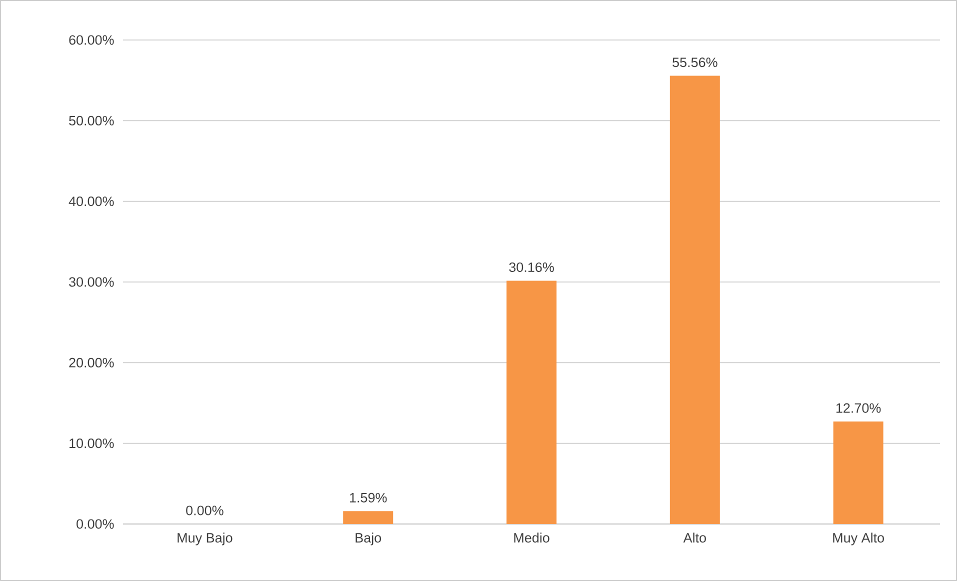 The image size is (957, 581). What do you see at coordinates (694, 537) in the screenshot?
I see `x-tick-label: Alto` at bounding box center [694, 537].